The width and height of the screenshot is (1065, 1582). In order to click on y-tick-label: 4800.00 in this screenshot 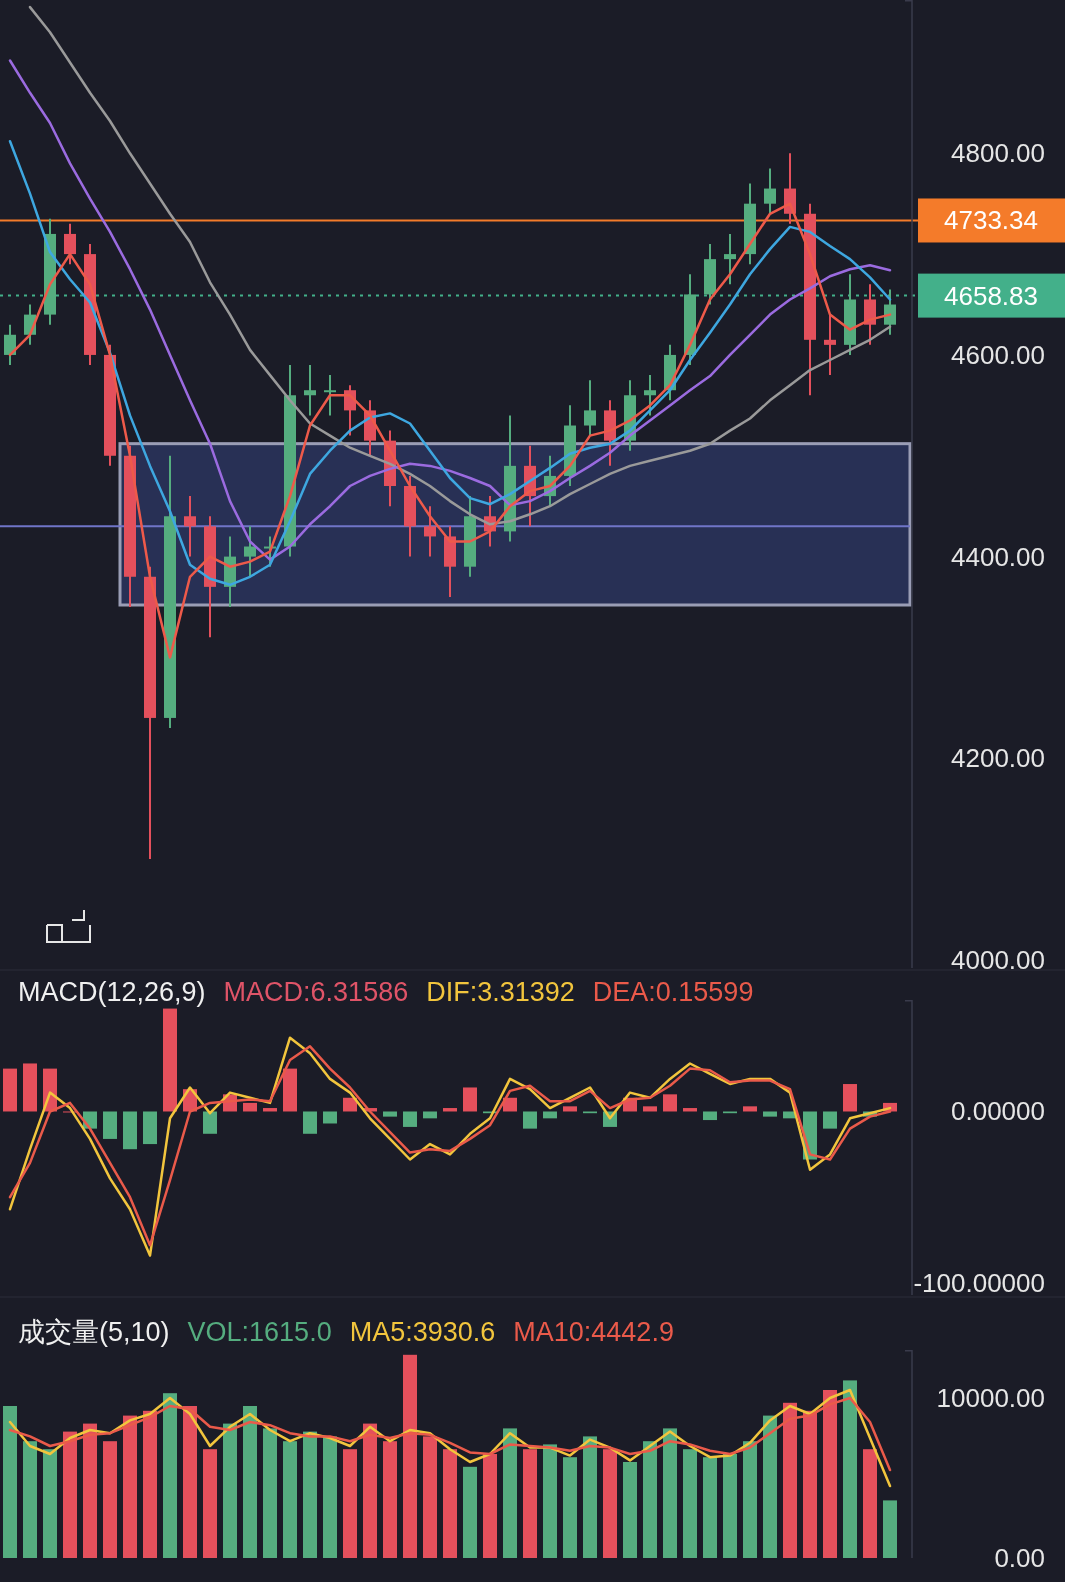, I will do `click(998, 153)`.